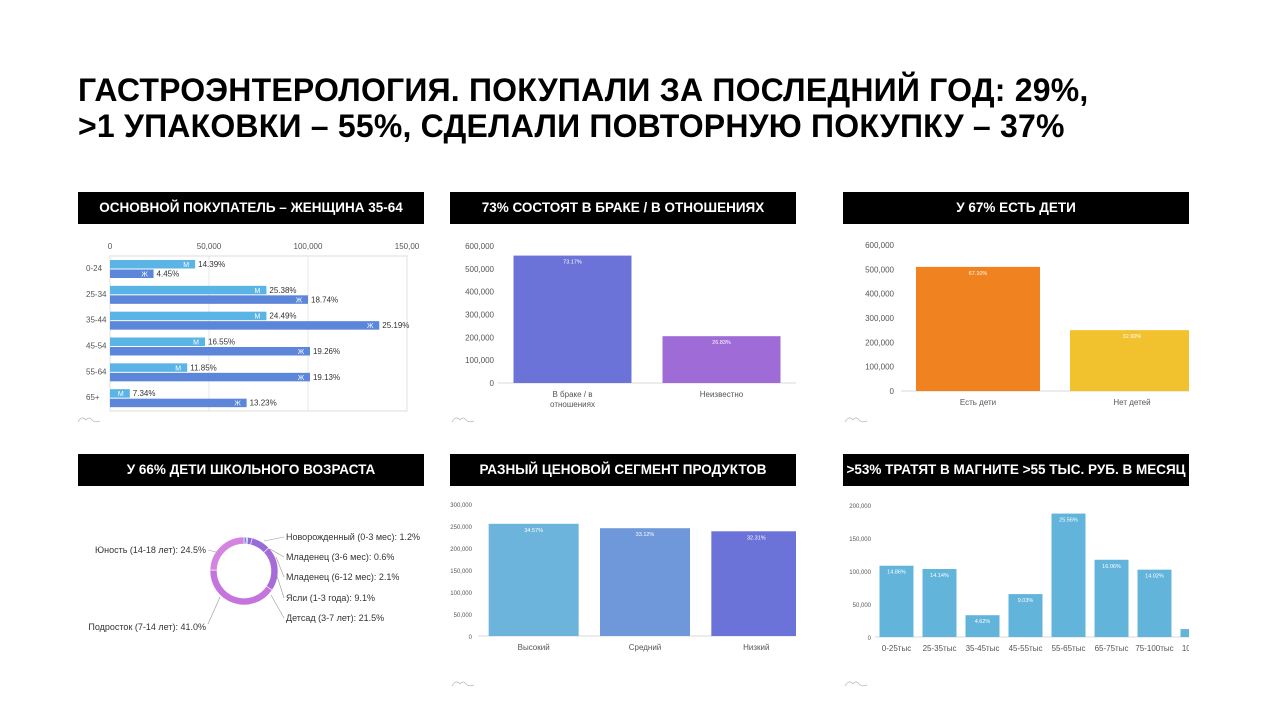 Image resolution: width=1280 pixels, height=720 pixels. I want to click on y-tick-label: 500,000, so click(479, 269).